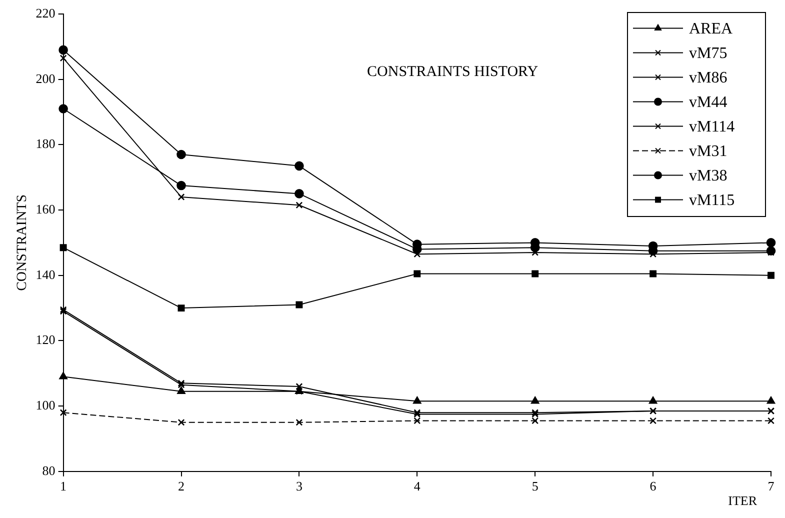 This screenshot has height=518, width=785. Describe the element at coordinates (452, 72) in the screenshot. I see `text: CONSTRAINTS HISTORY` at that location.